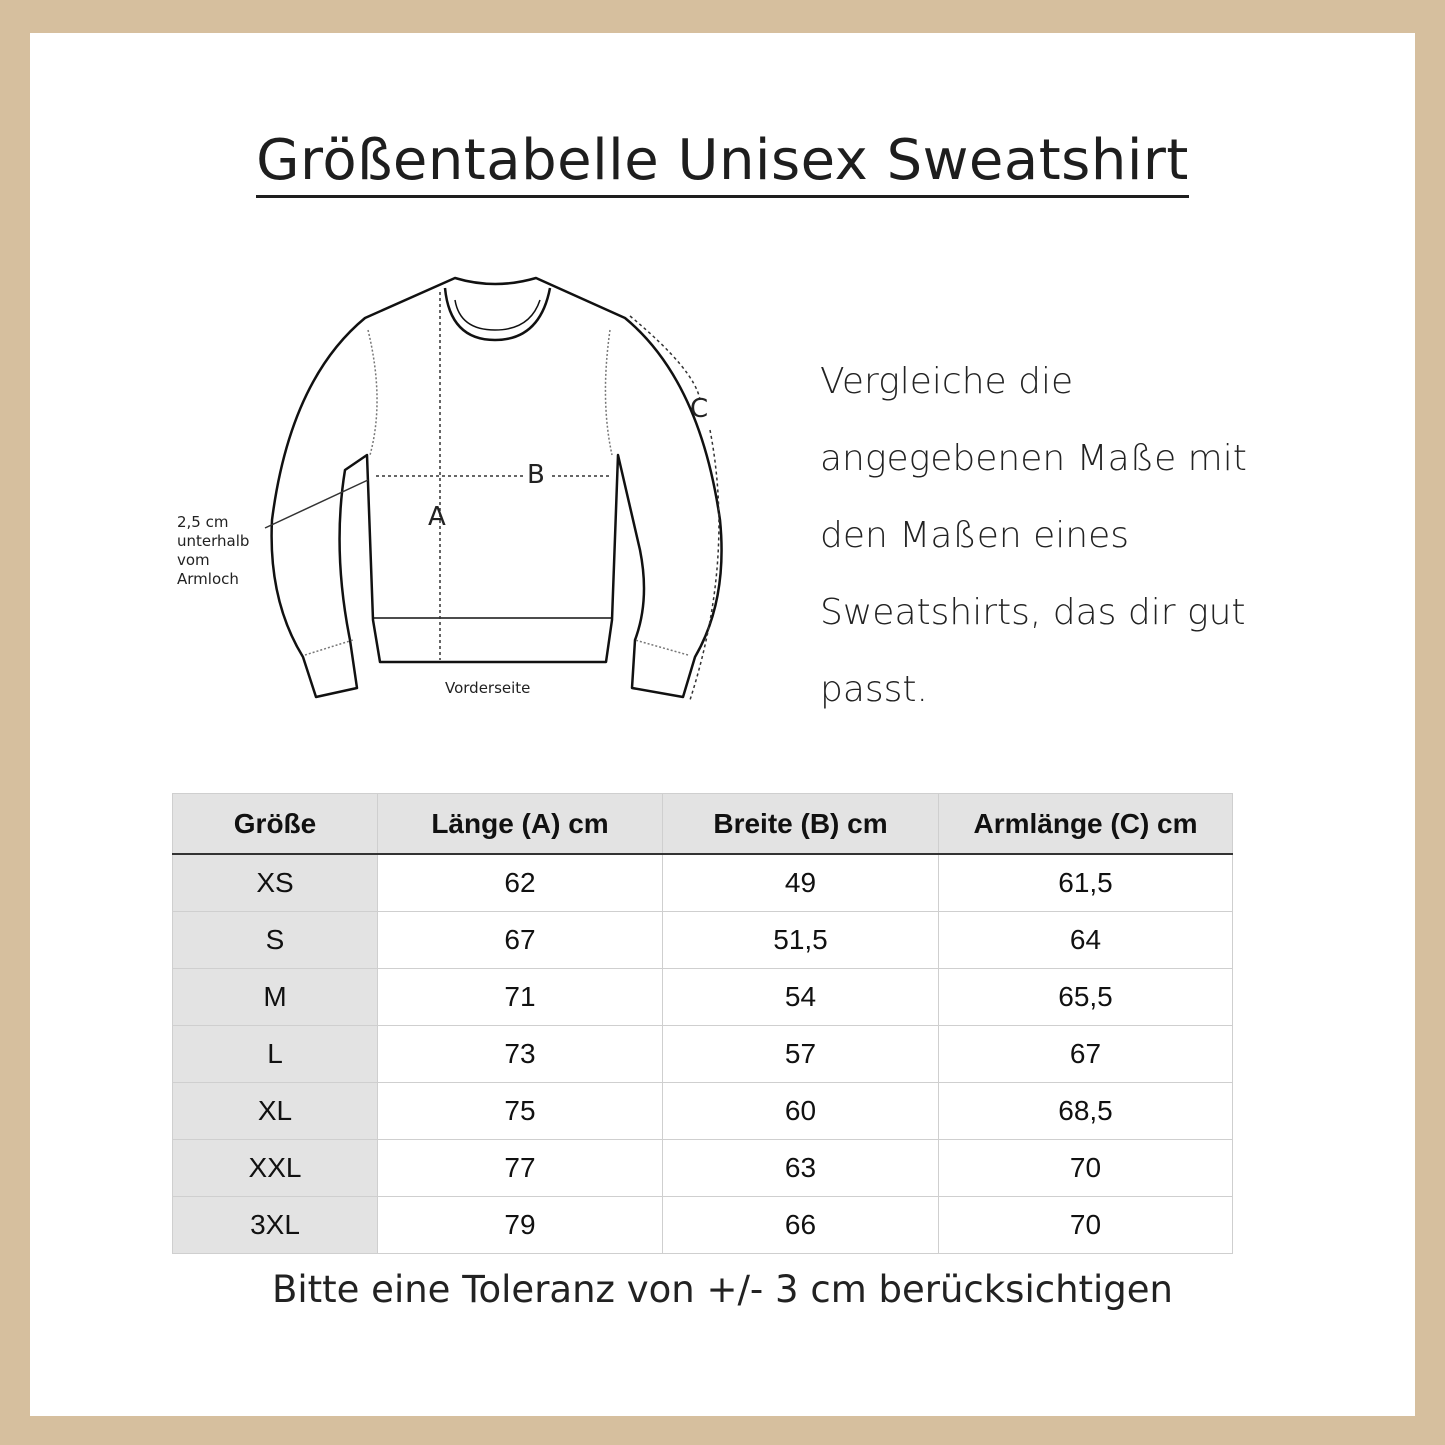 This screenshot has height=1445, width=1445. Describe the element at coordinates (520, 1168) in the screenshot. I see `cell-length: 77` at that location.